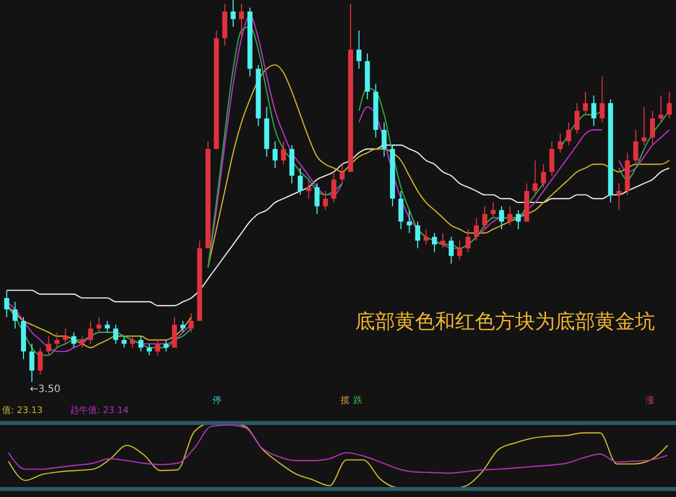 The image size is (676, 497). What do you see at coordinates (345, 400) in the screenshot?
I see `text: 揽` at bounding box center [345, 400].